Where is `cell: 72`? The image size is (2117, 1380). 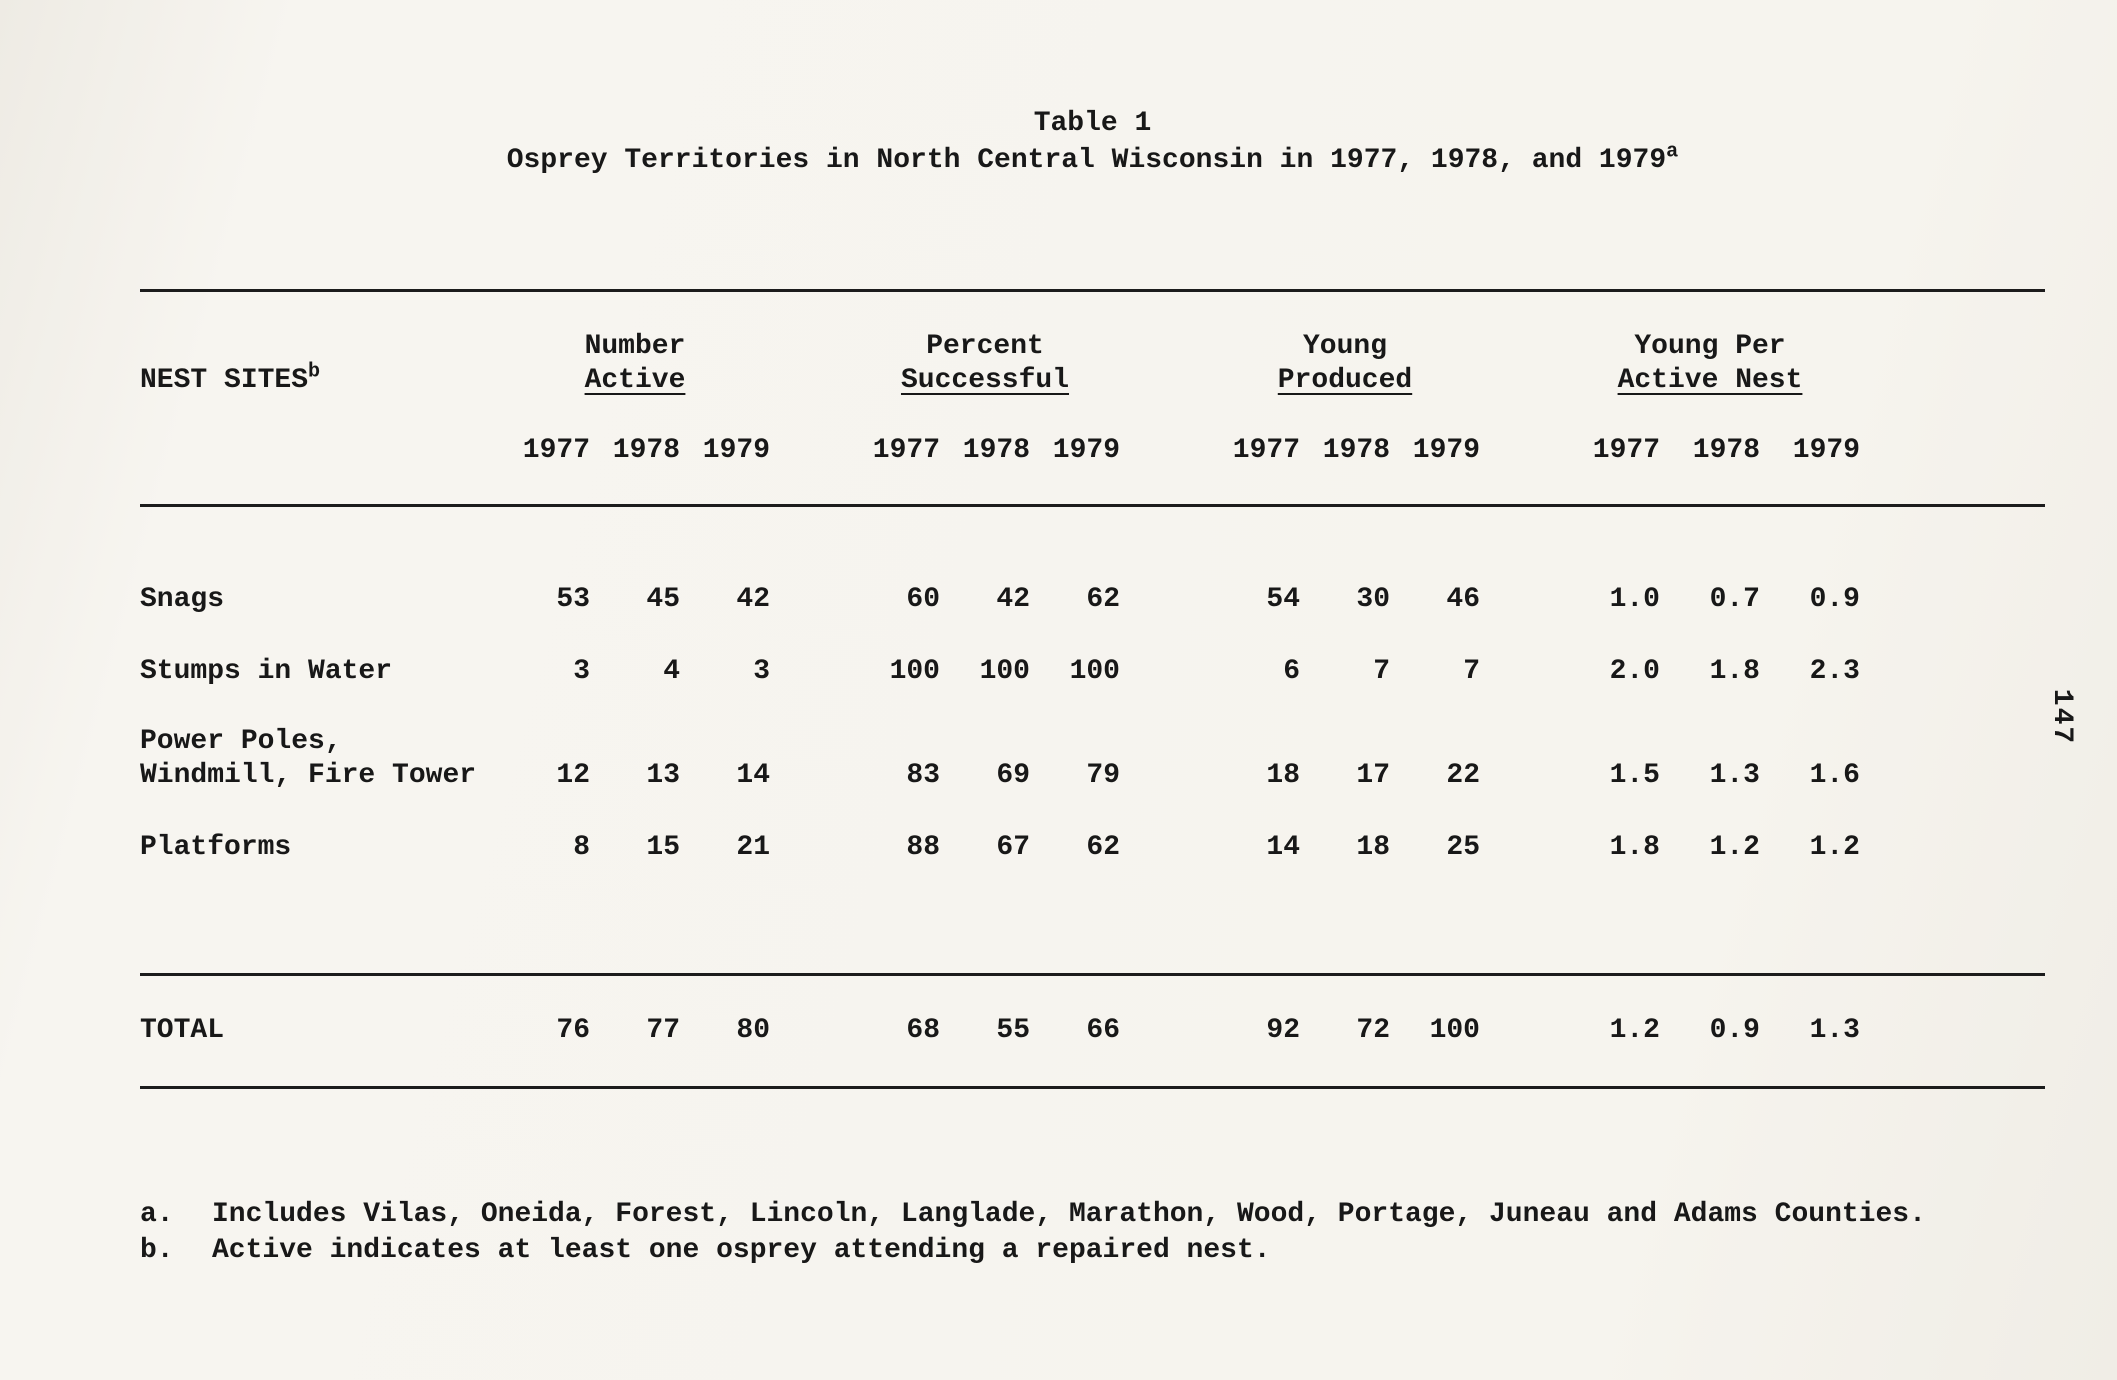
cell: 72 is located at coordinates (1373, 1030).